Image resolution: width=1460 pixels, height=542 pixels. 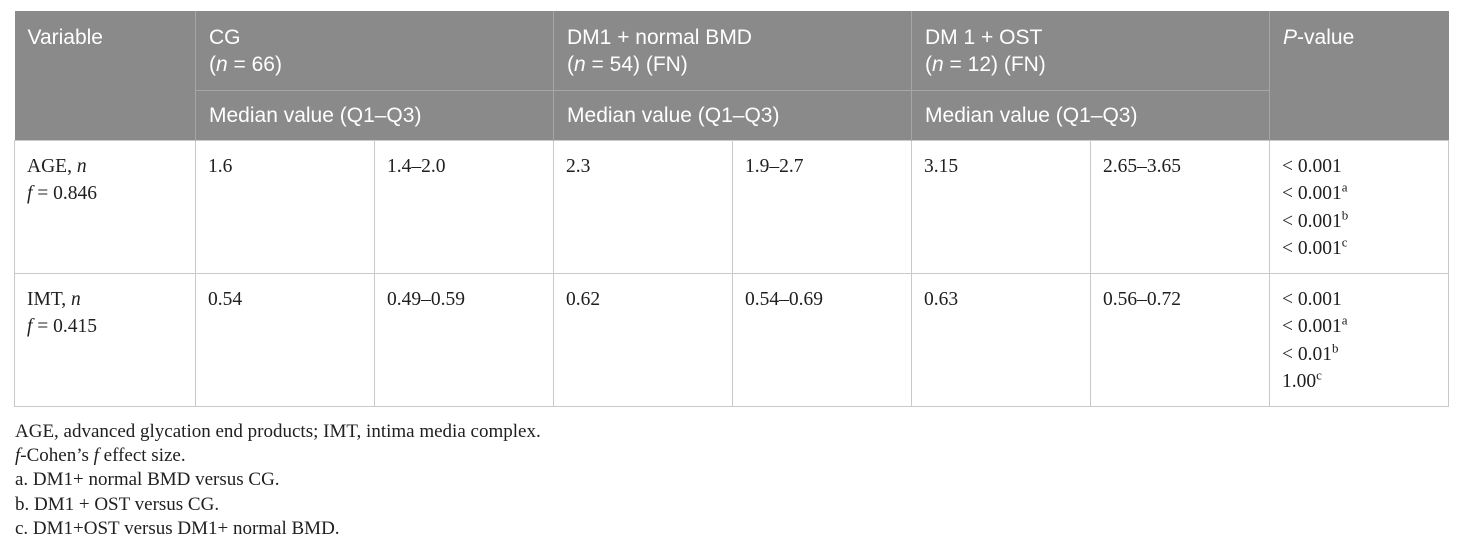 What do you see at coordinates (147, 480) in the screenshot?
I see `footnote-a: a. DM1+ normal BMD versus CG.` at bounding box center [147, 480].